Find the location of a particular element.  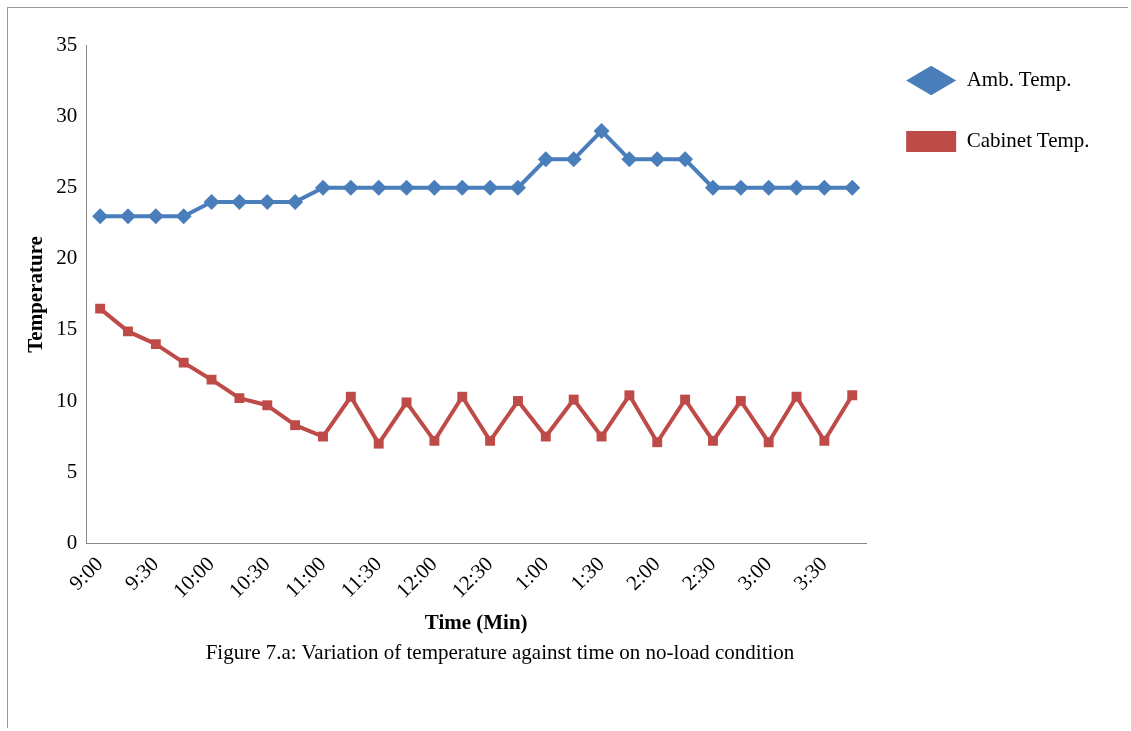

y-tick-label: 10 is located at coordinates (67, 399).